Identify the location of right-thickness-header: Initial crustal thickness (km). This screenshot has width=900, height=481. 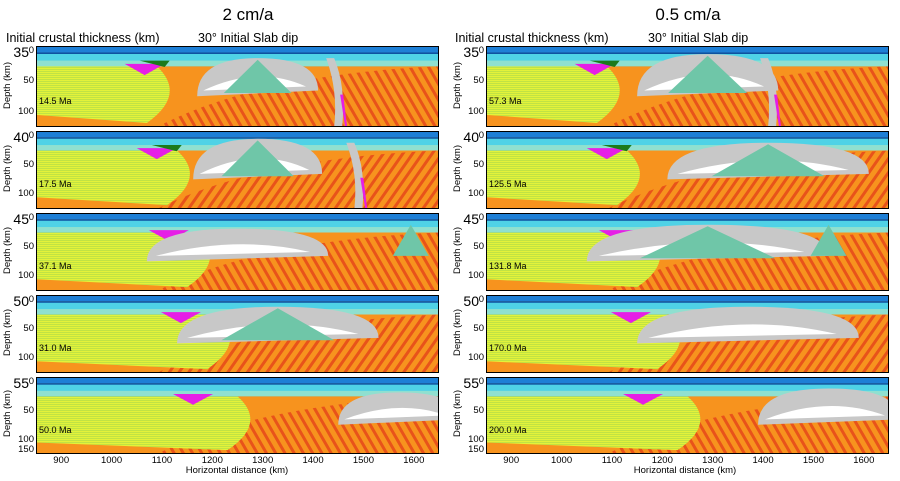
(532, 38).